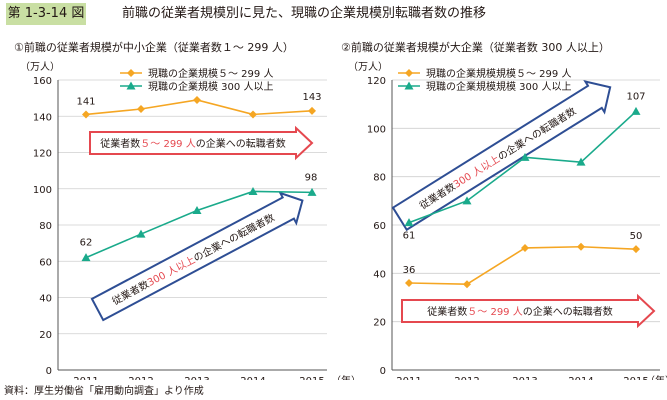  Describe the element at coordinates (45, 299) in the screenshot. I see `chart1-ytick-label: 40` at that location.